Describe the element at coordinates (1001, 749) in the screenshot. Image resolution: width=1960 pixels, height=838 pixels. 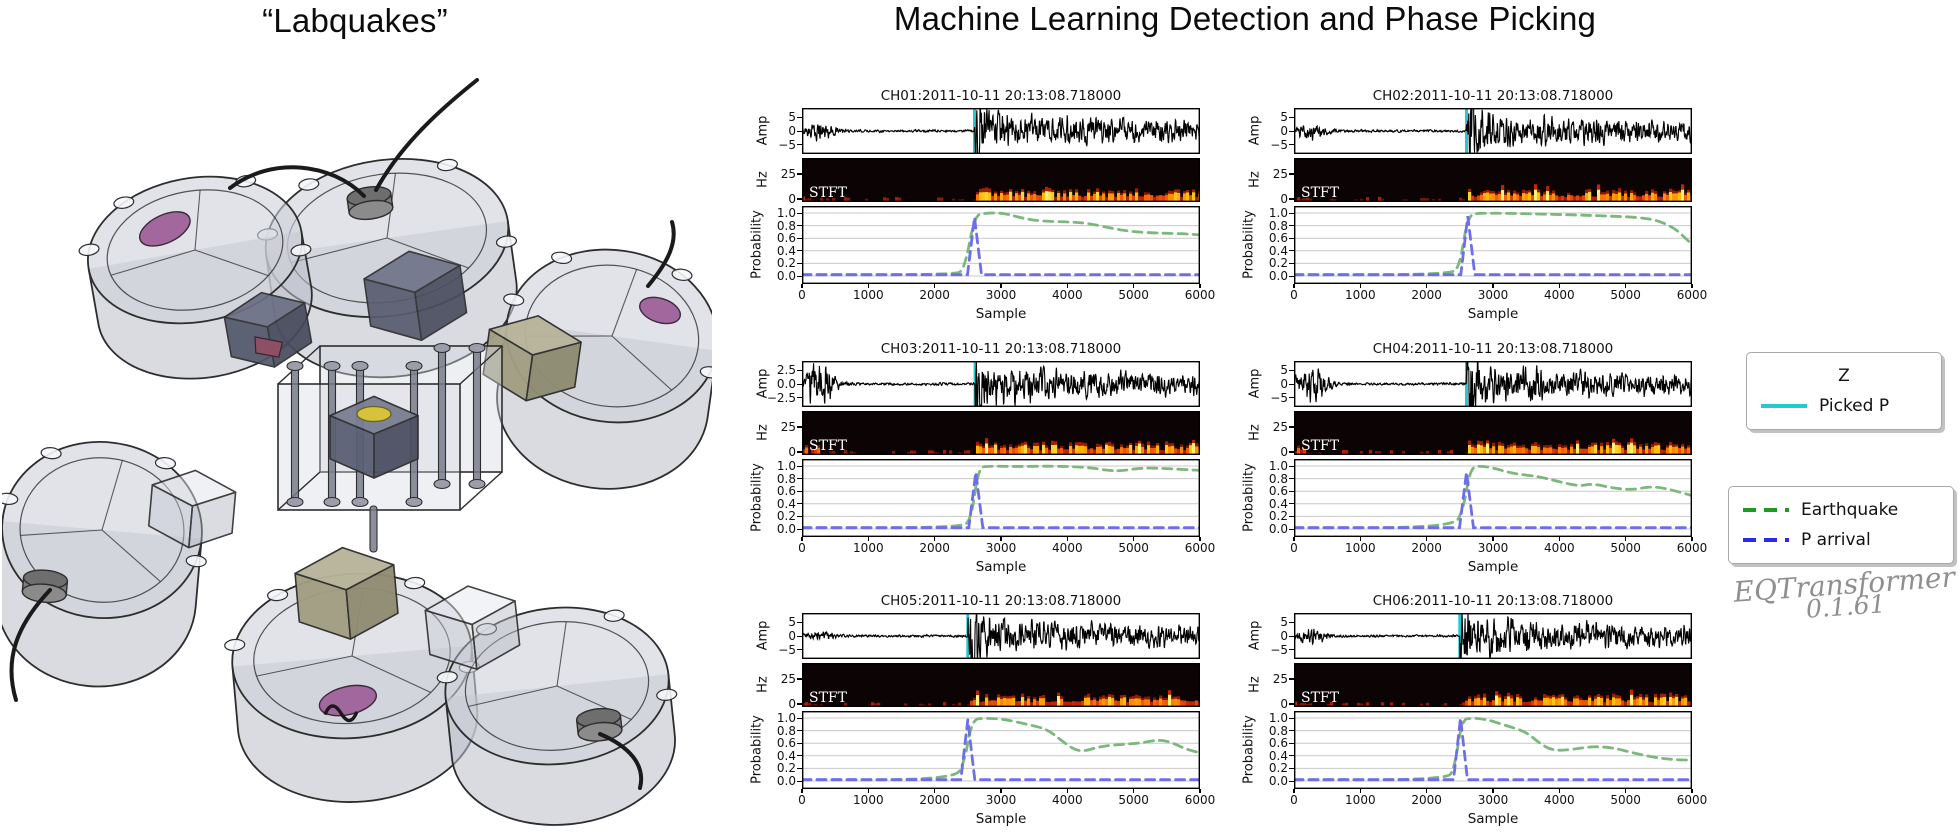
I see `earthquake-probability-curve` at that location.